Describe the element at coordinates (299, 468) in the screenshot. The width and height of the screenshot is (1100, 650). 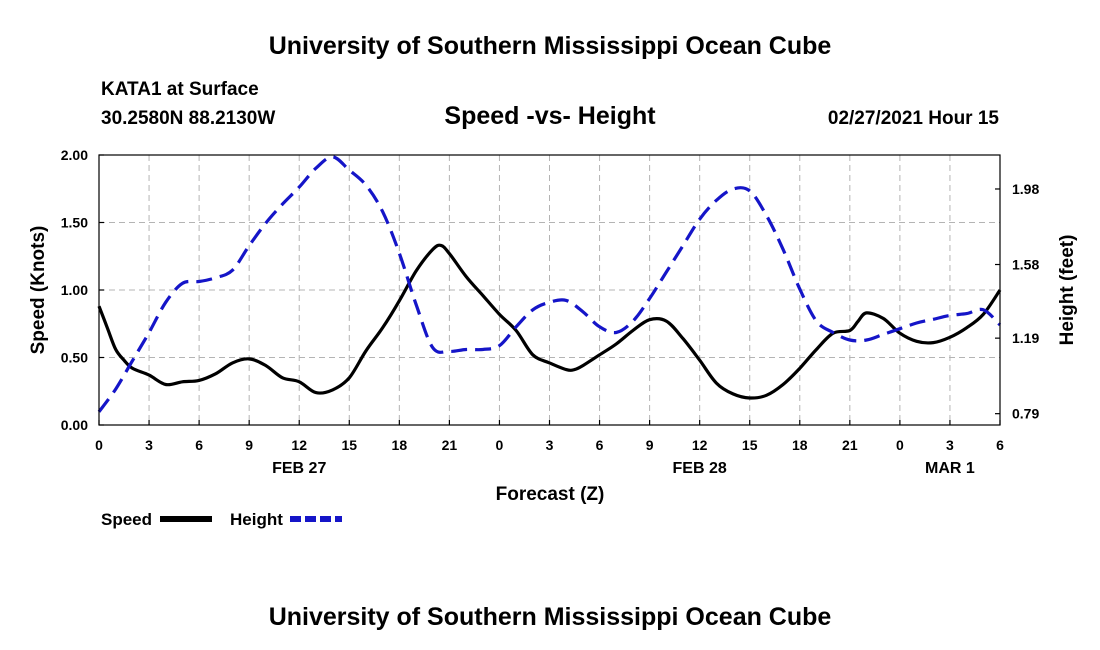
I see `date-label: FEB 27` at that location.